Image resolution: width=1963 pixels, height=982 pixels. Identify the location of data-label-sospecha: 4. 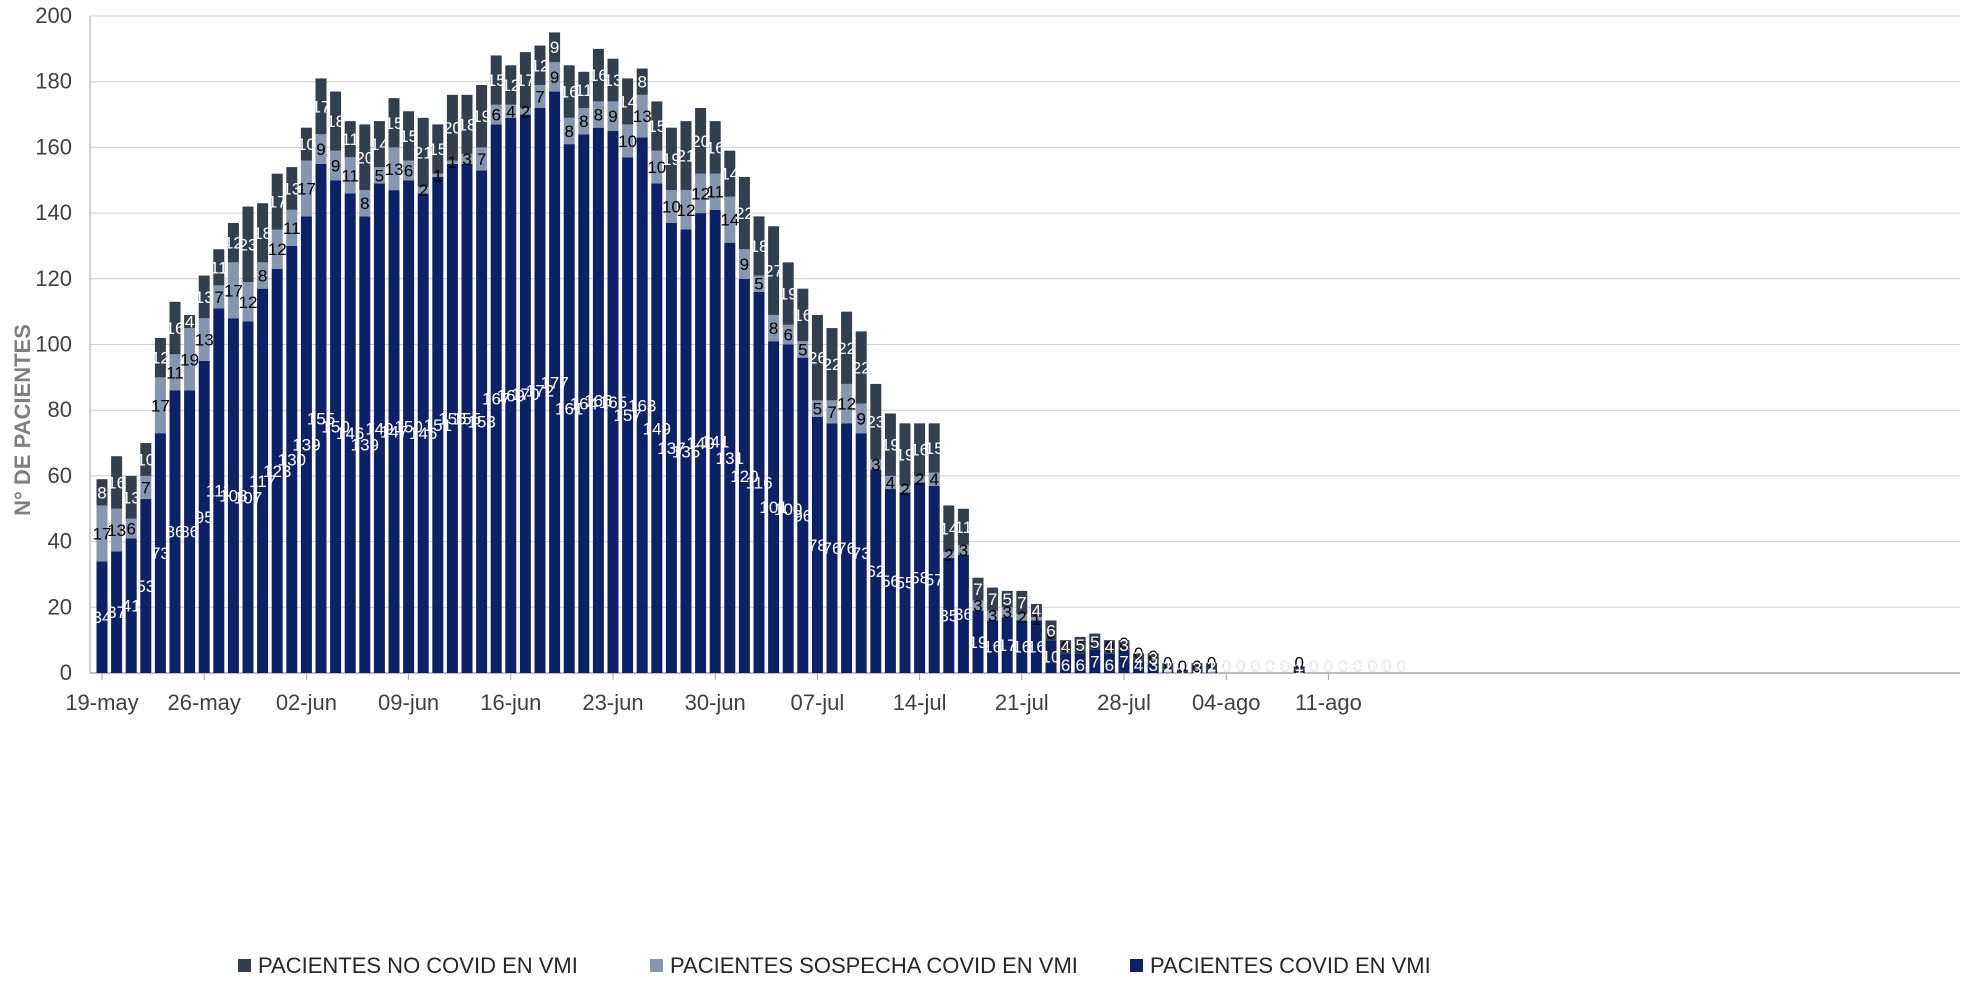
(510, 111).